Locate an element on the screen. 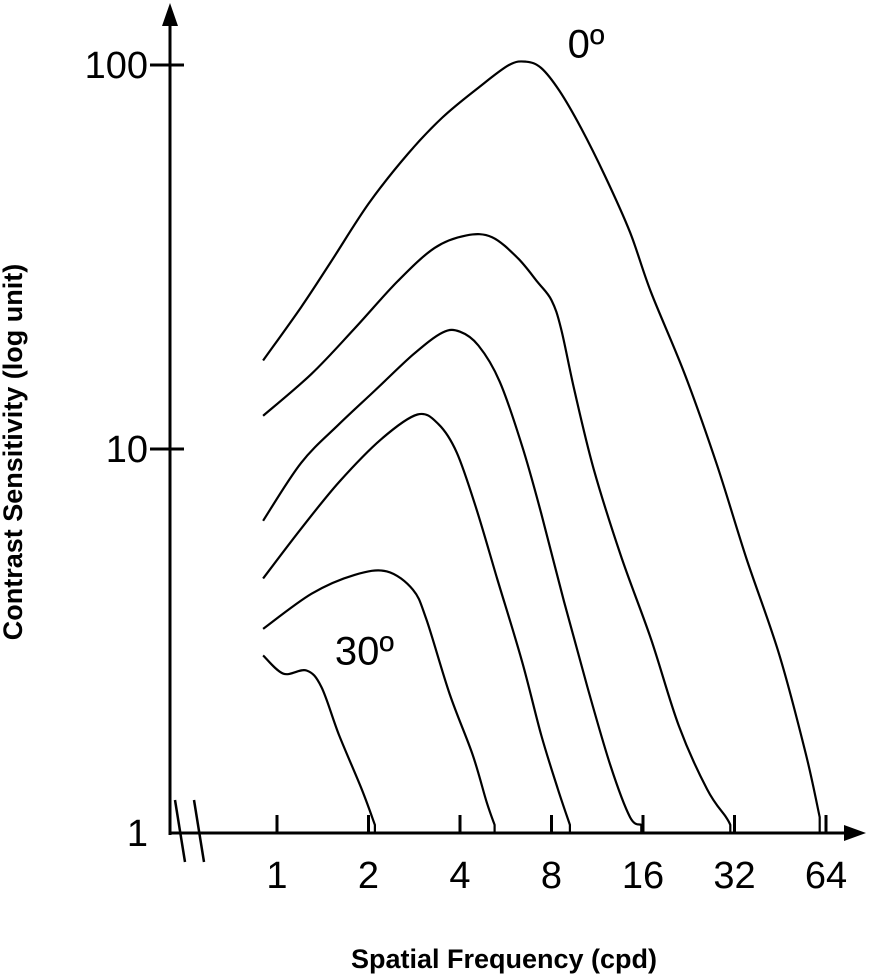 This screenshot has width=876, height=975. y-axis-ticks: 1 10 100 is located at coordinates (134, 450).